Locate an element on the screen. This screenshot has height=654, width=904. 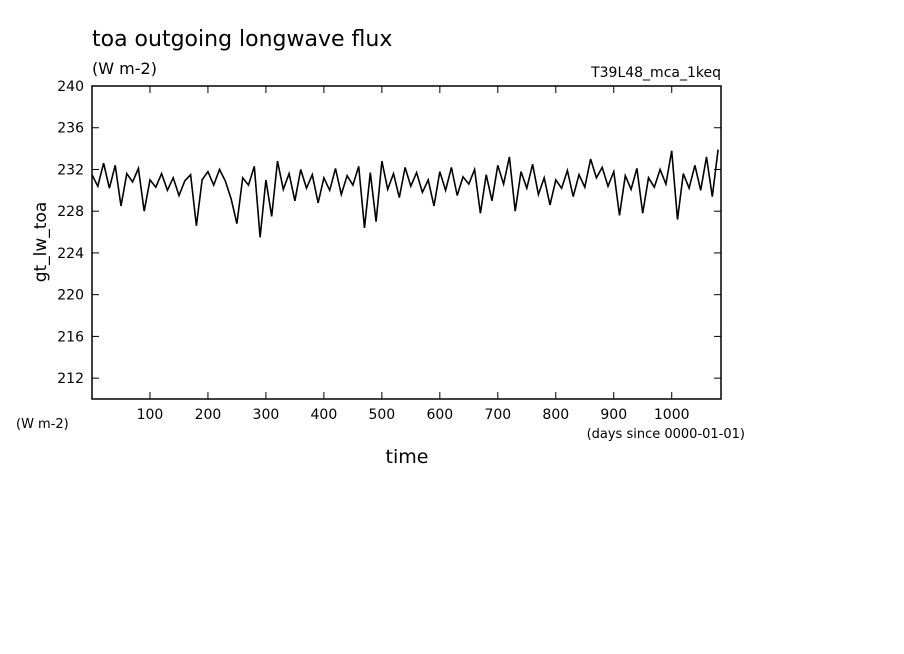
y-unit-label: (W m-2) is located at coordinates (42, 424).